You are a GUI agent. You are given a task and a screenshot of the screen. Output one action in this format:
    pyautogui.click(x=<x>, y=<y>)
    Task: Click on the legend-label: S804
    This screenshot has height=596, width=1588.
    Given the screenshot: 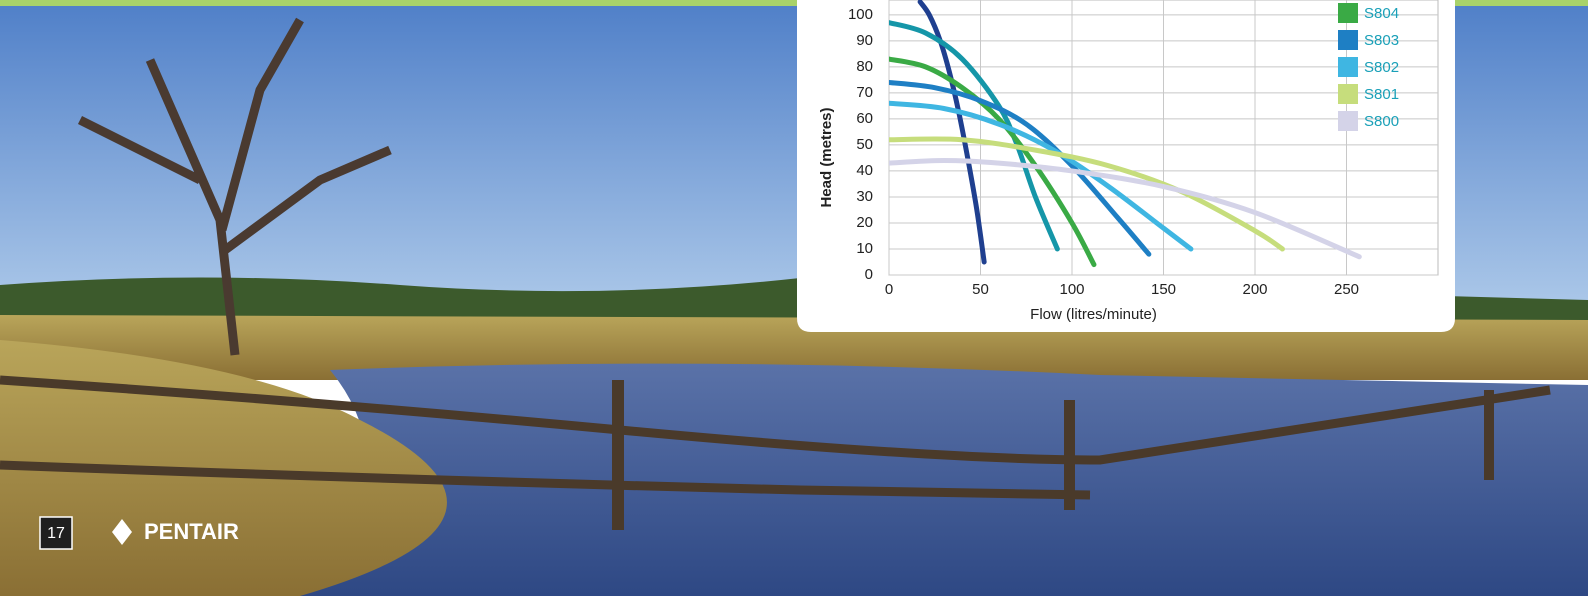 What is the action you would take?
    pyautogui.click(x=1381, y=13)
    